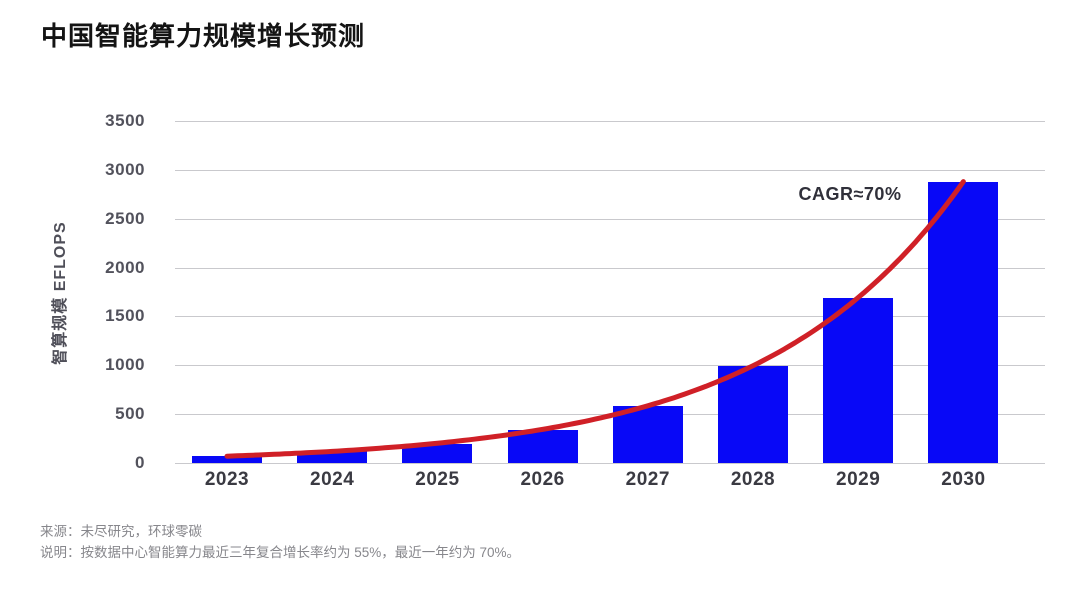 This screenshot has width=1080, height=599. I want to click on y-tick-label: 1000, so click(125, 365).